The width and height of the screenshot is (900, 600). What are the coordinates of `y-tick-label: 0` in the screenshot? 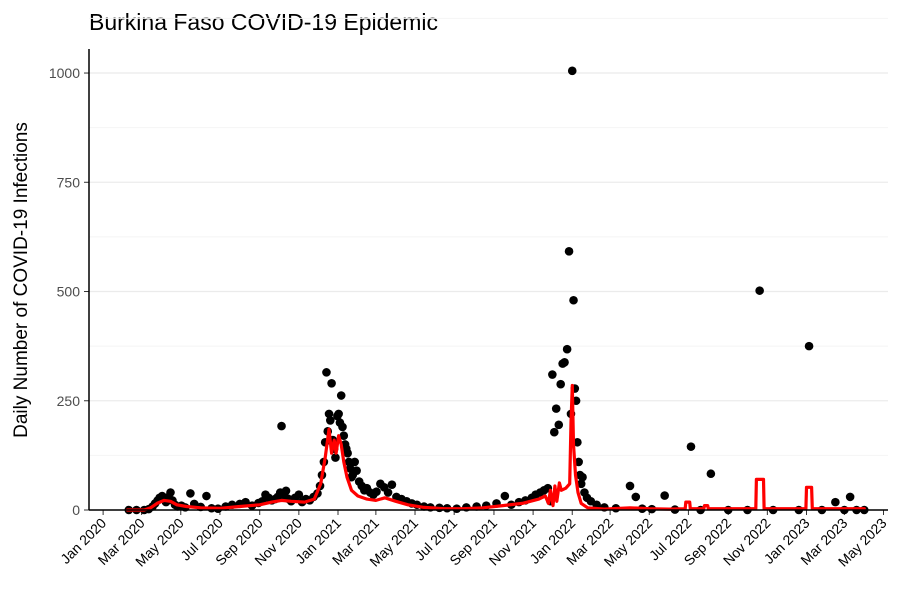 It's located at (76, 510).